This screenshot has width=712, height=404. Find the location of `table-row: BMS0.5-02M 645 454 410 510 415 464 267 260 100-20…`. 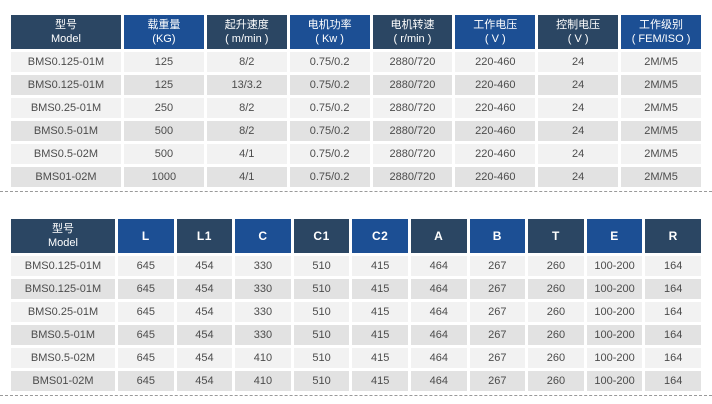

table-row: BMS0.5-02M 645 454 410 510 415 464 267 260 100-20… is located at coordinates (356, 358).